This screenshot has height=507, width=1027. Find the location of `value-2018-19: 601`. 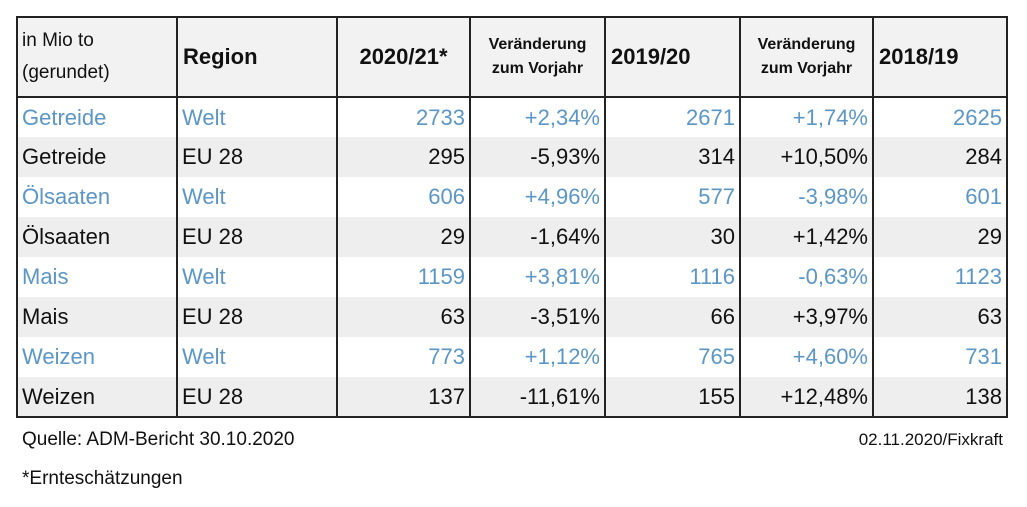

value-2018-19: 601 is located at coordinates (940, 197).